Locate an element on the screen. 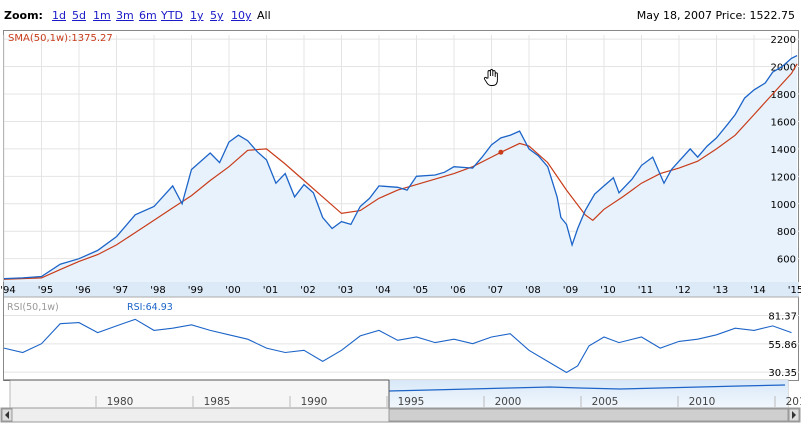  zoom-6m-link: 6m is located at coordinates (148, 15).